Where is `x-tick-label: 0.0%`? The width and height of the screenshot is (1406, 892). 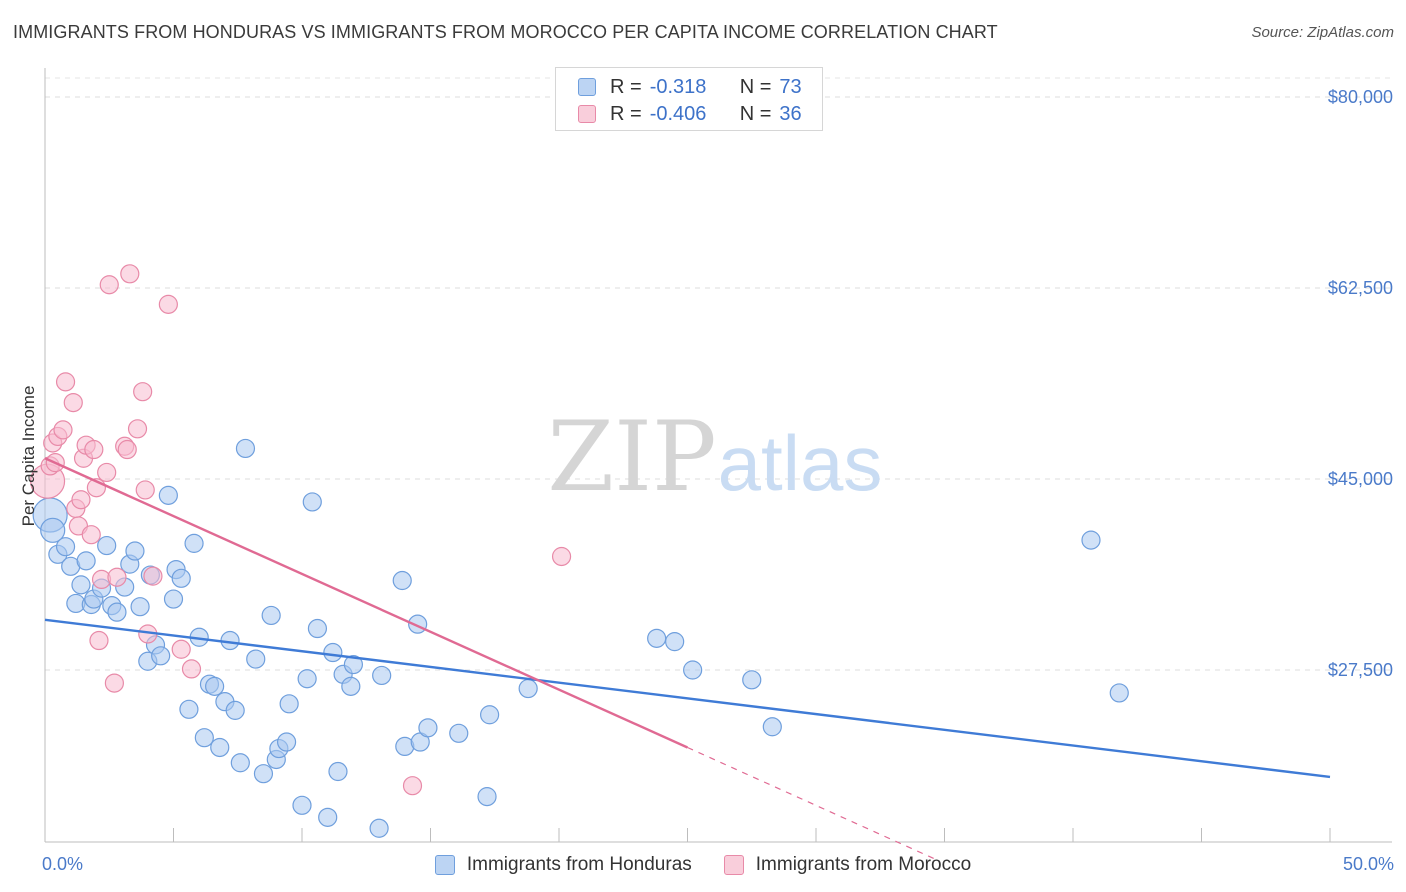
x-tick-label: 0.0% is located at coordinates (62, 864).